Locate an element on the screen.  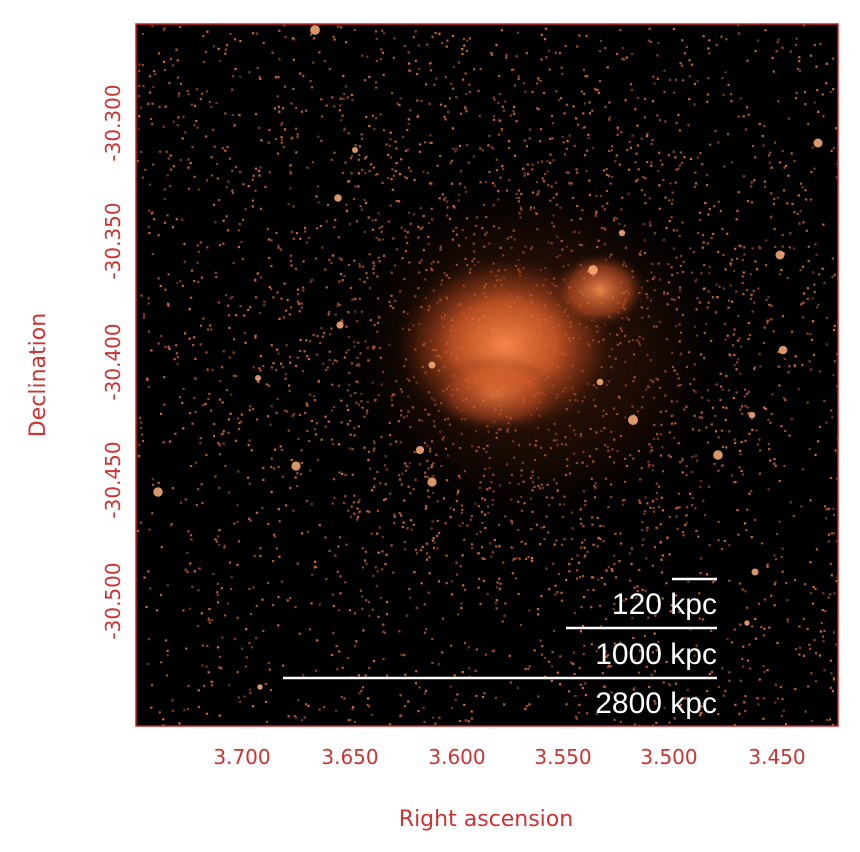
x-tick-label: 3.600 is located at coordinates (456, 757).